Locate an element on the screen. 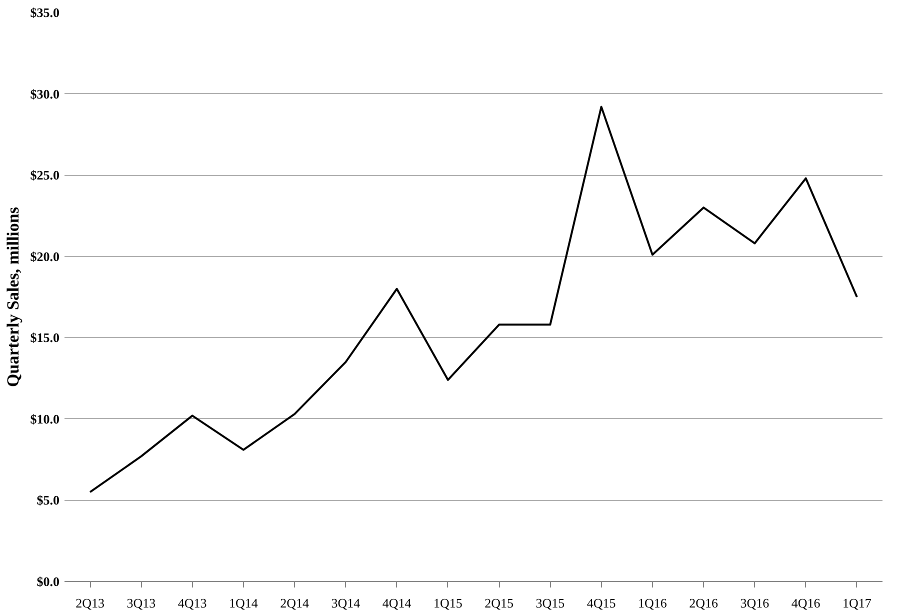 Image resolution: width=900 pixels, height=613 pixels. x-tick-label: 4Q13 is located at coordinates (192, 603).